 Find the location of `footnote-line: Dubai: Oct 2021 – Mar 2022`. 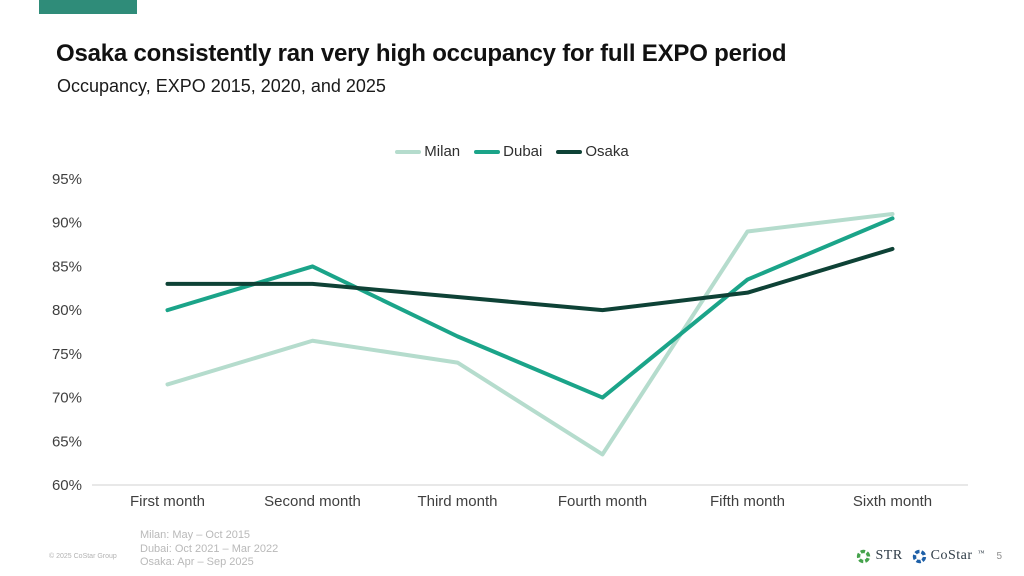

footnote-line: Dubai: Oct 2021 – Mar 2022 is located at coordinates (209, 548).